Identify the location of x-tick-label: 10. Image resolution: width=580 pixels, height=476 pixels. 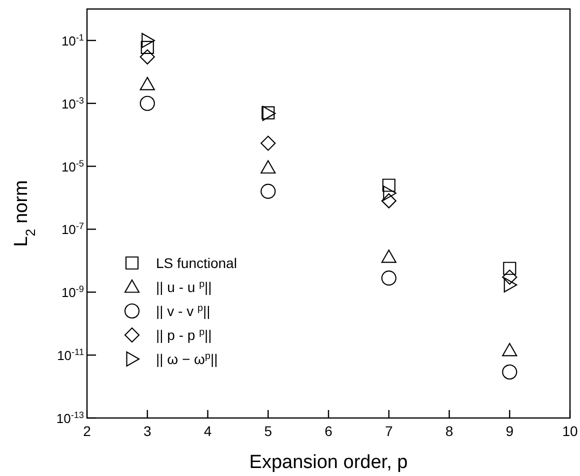
(570, 431).